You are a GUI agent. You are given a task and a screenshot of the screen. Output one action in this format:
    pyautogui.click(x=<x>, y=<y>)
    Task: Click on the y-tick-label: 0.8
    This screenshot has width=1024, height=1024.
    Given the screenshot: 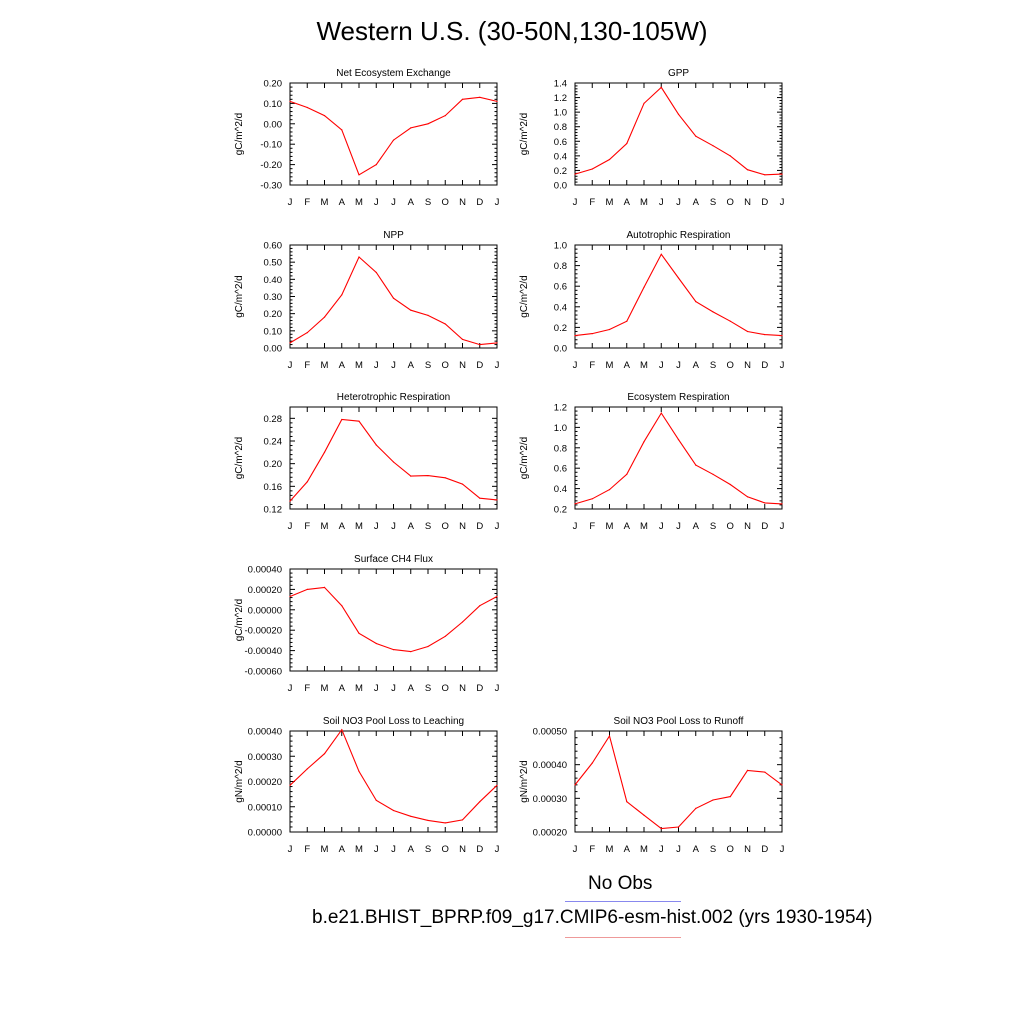 What is the action you would take?
    pyautogui.click(x=560, y=448)
    